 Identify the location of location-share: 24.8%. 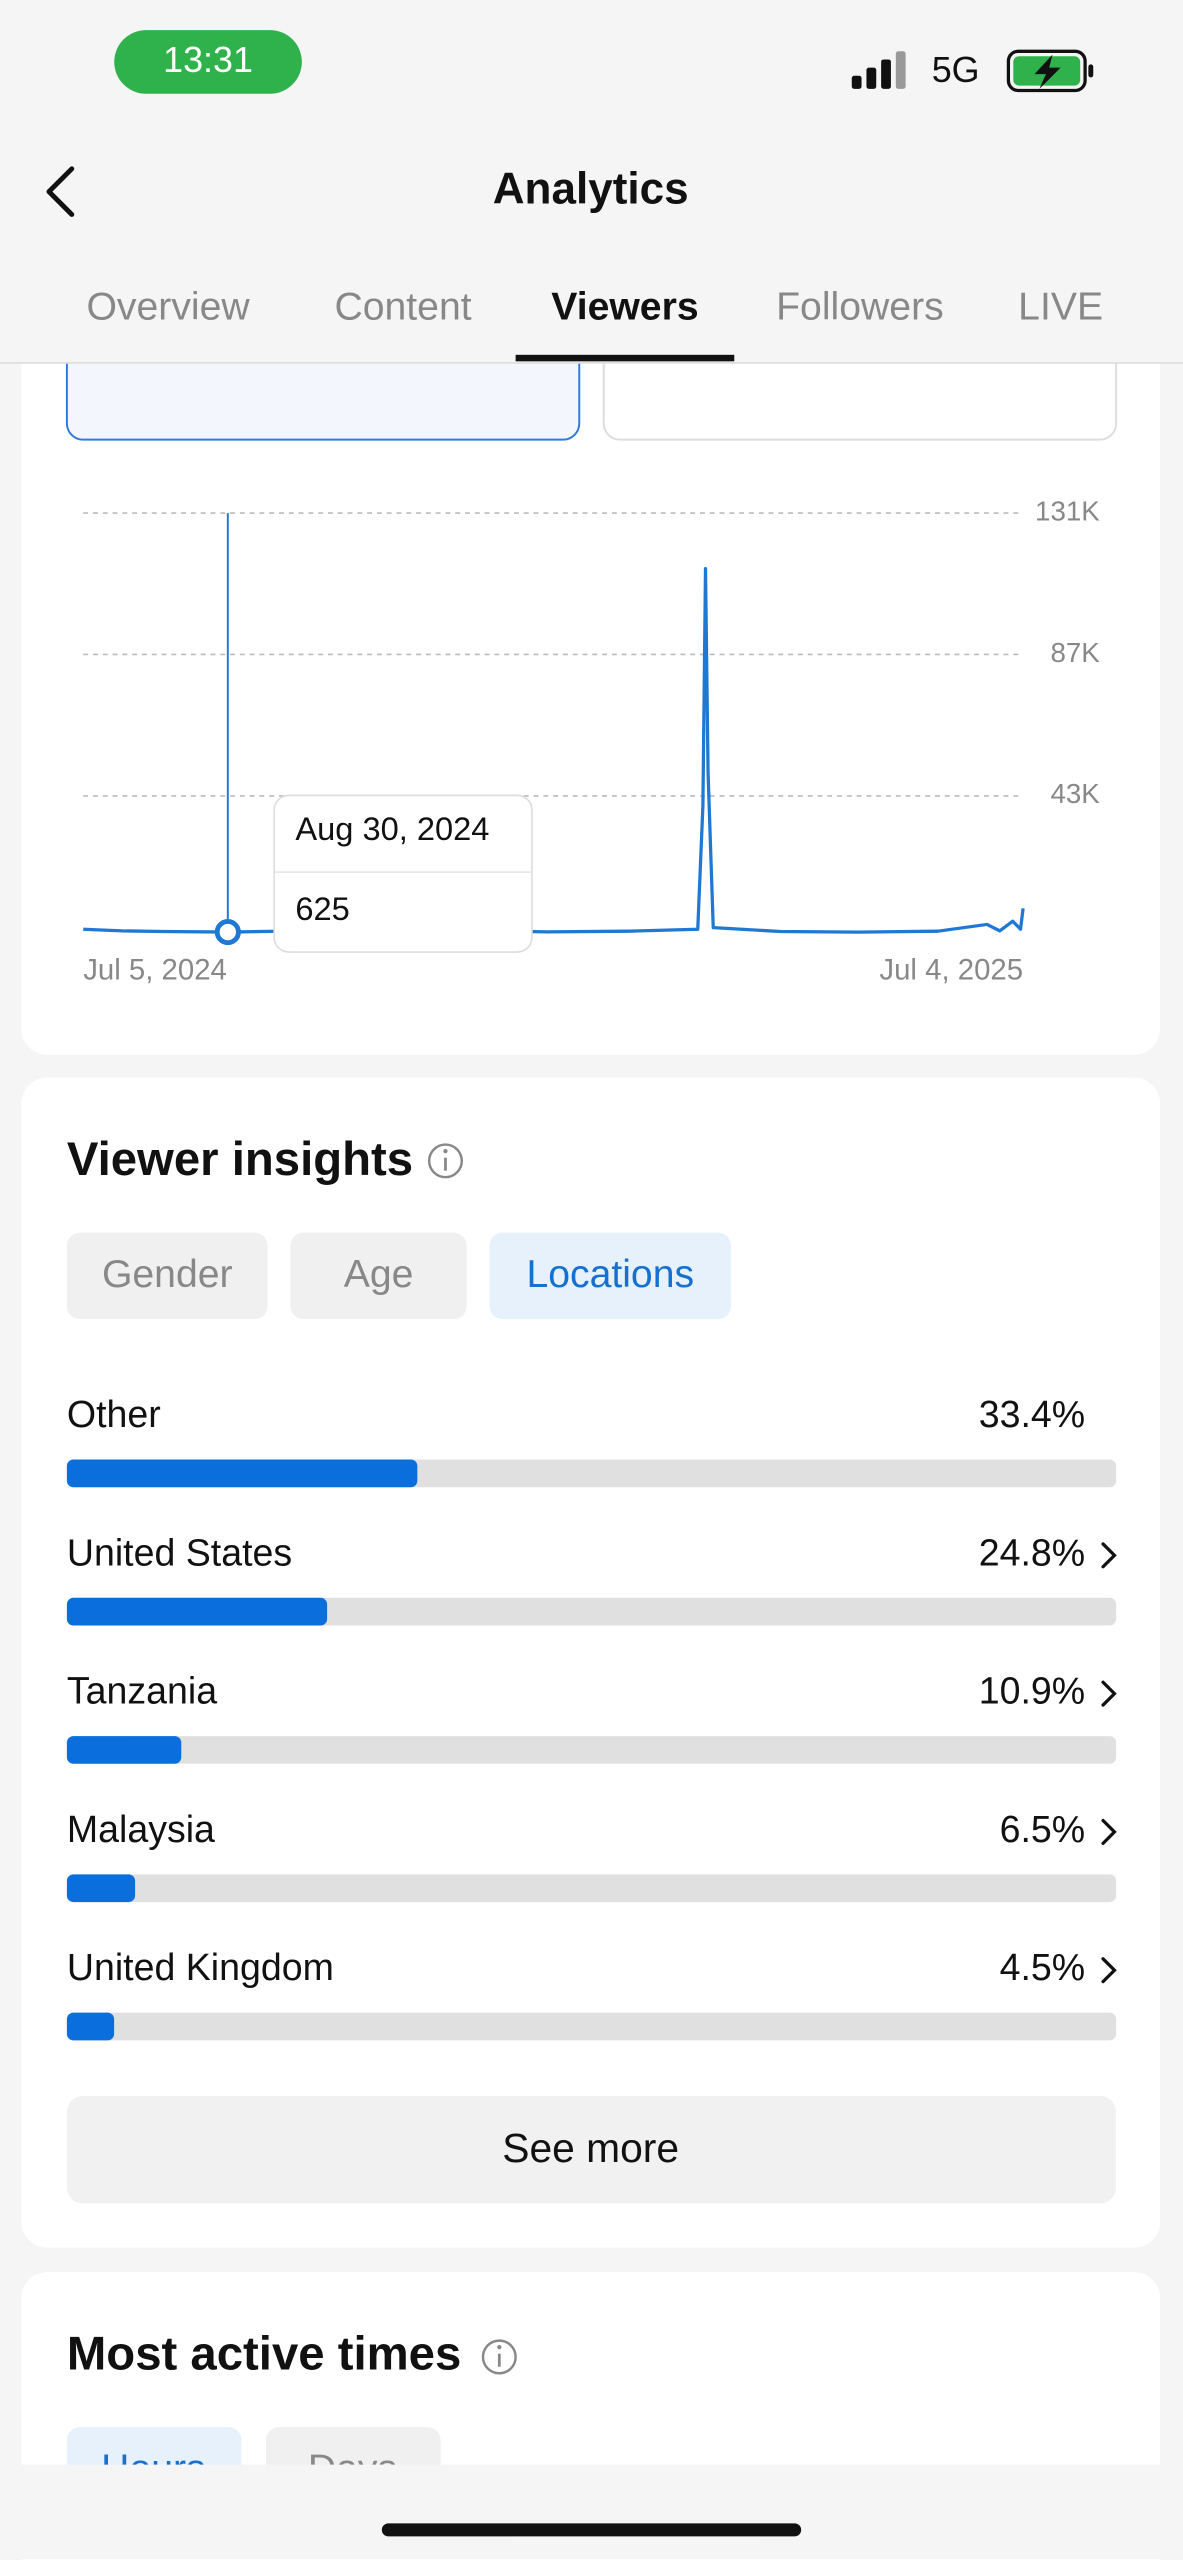
(1032, 1552).